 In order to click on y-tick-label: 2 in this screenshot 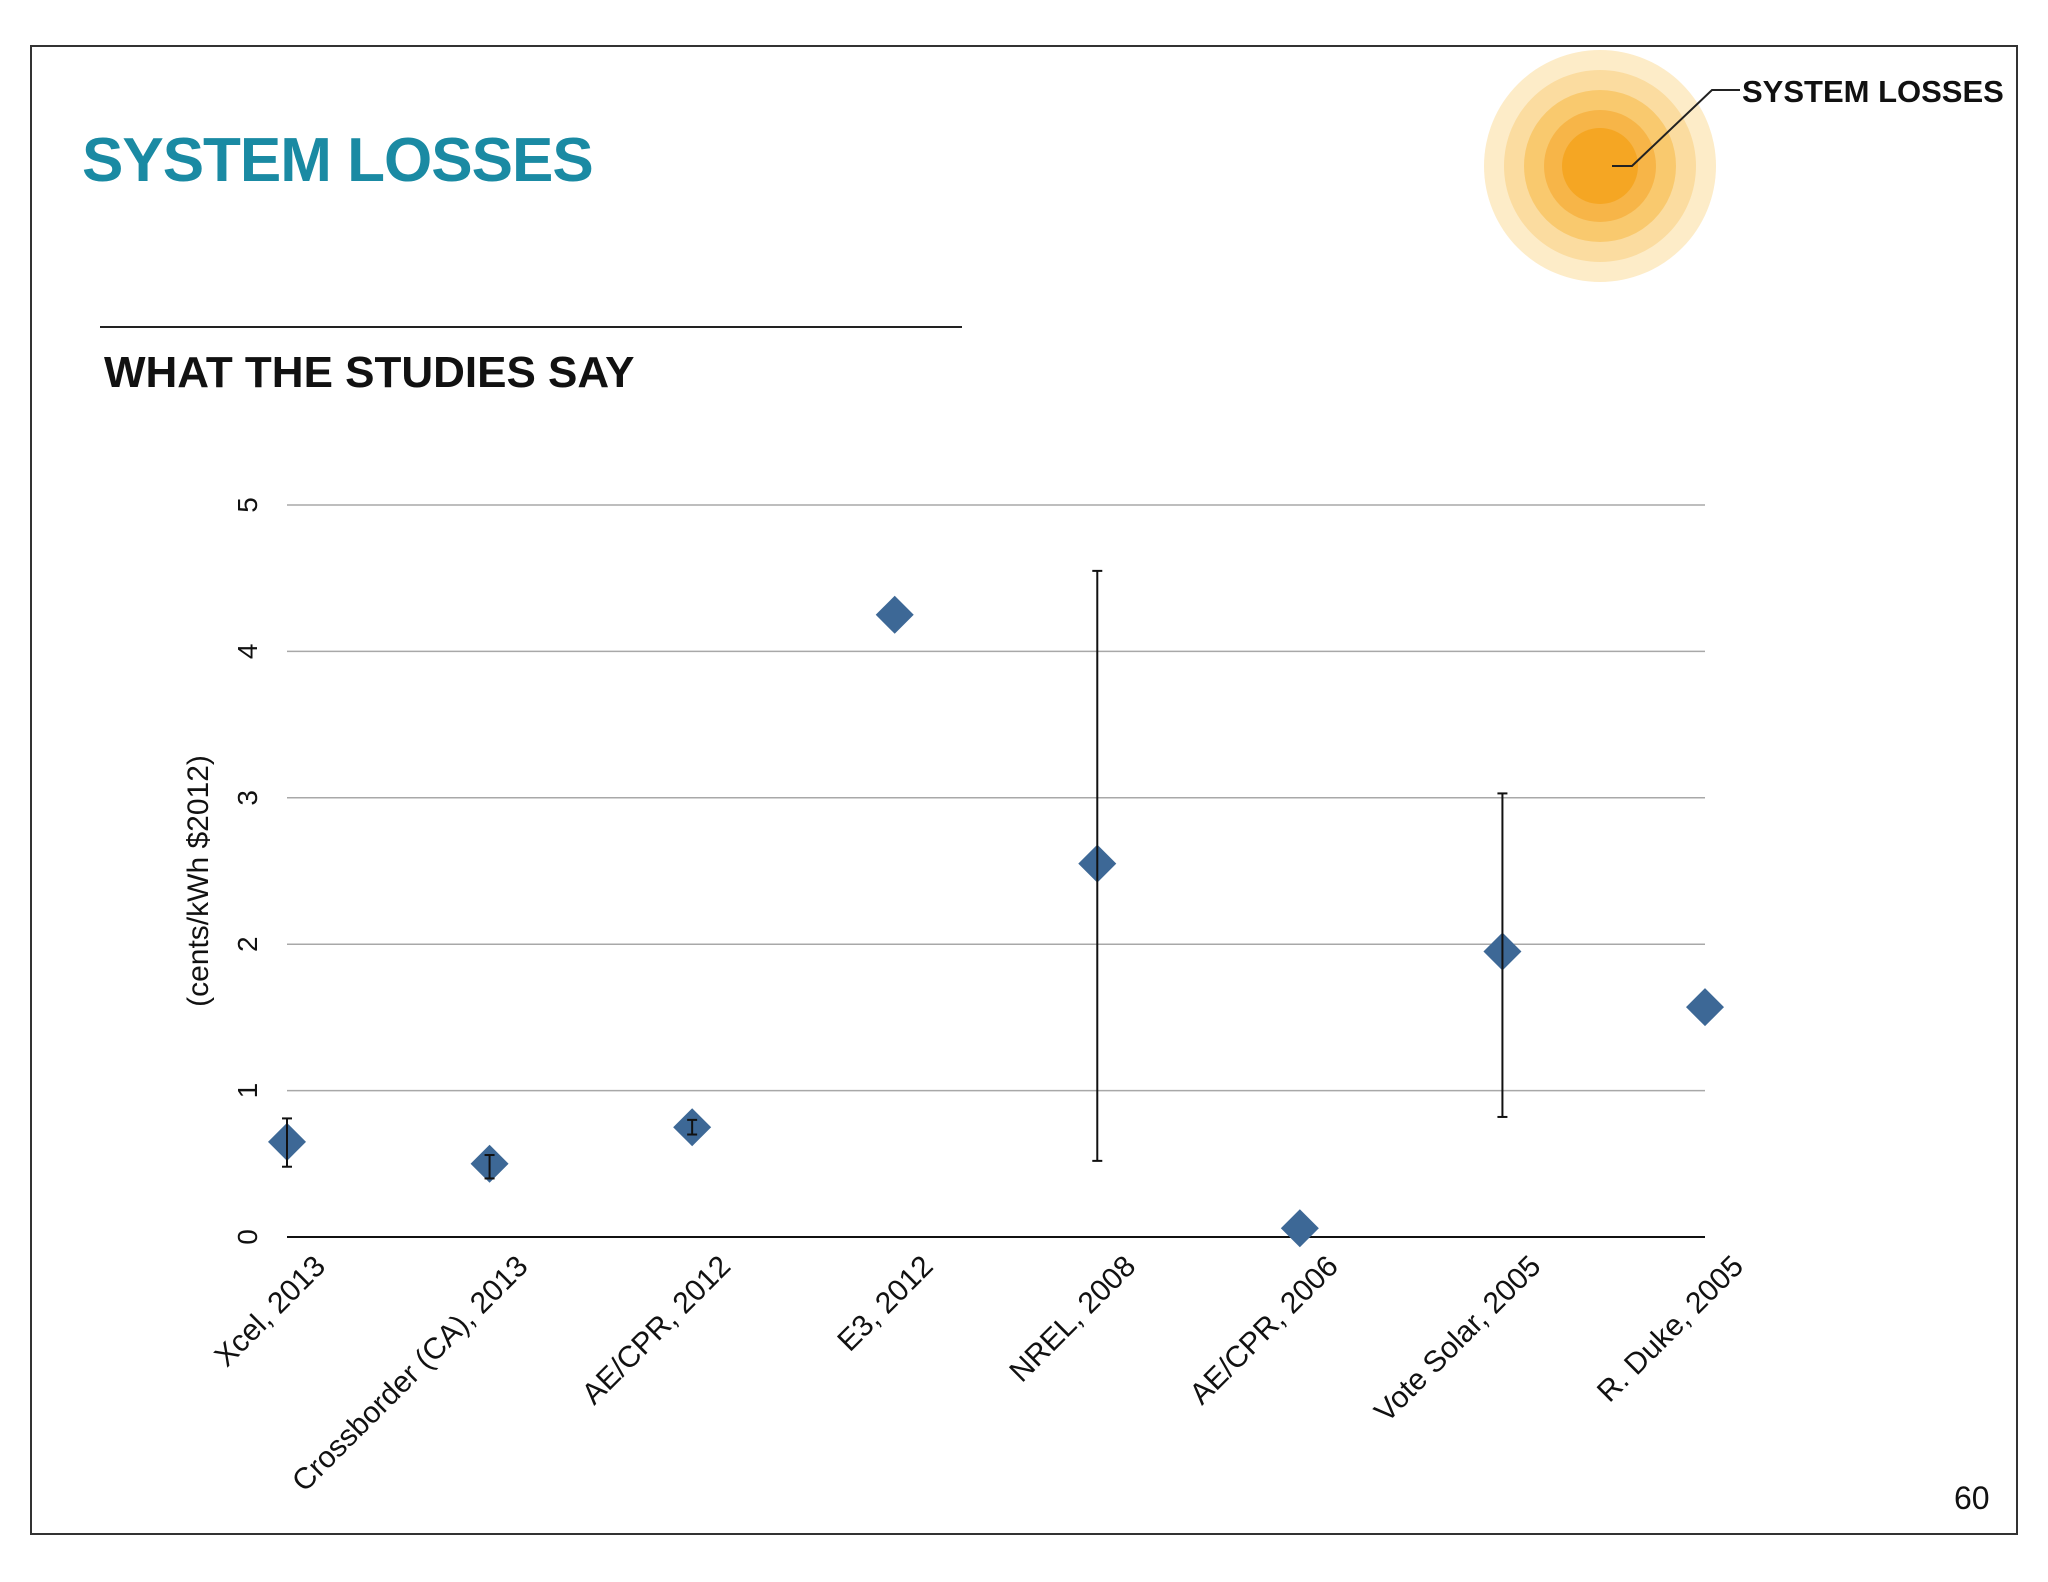, I will do `click(247, 944)`.